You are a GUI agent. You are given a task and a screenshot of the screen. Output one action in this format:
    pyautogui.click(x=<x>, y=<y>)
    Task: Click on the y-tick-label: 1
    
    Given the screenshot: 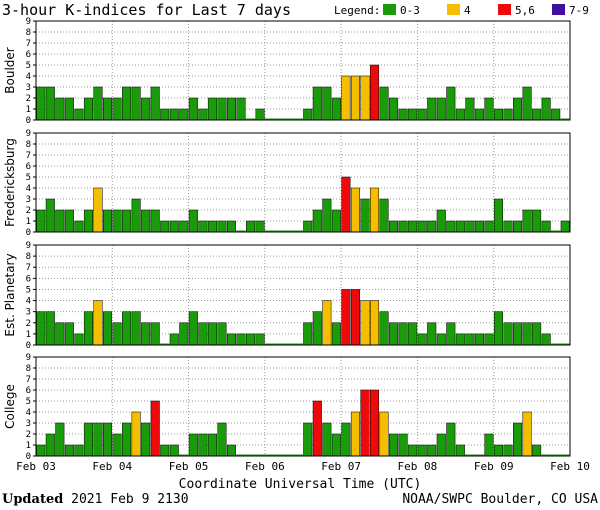 What is the action you would take?
    pyautogui.click(x=28, y=335)
    